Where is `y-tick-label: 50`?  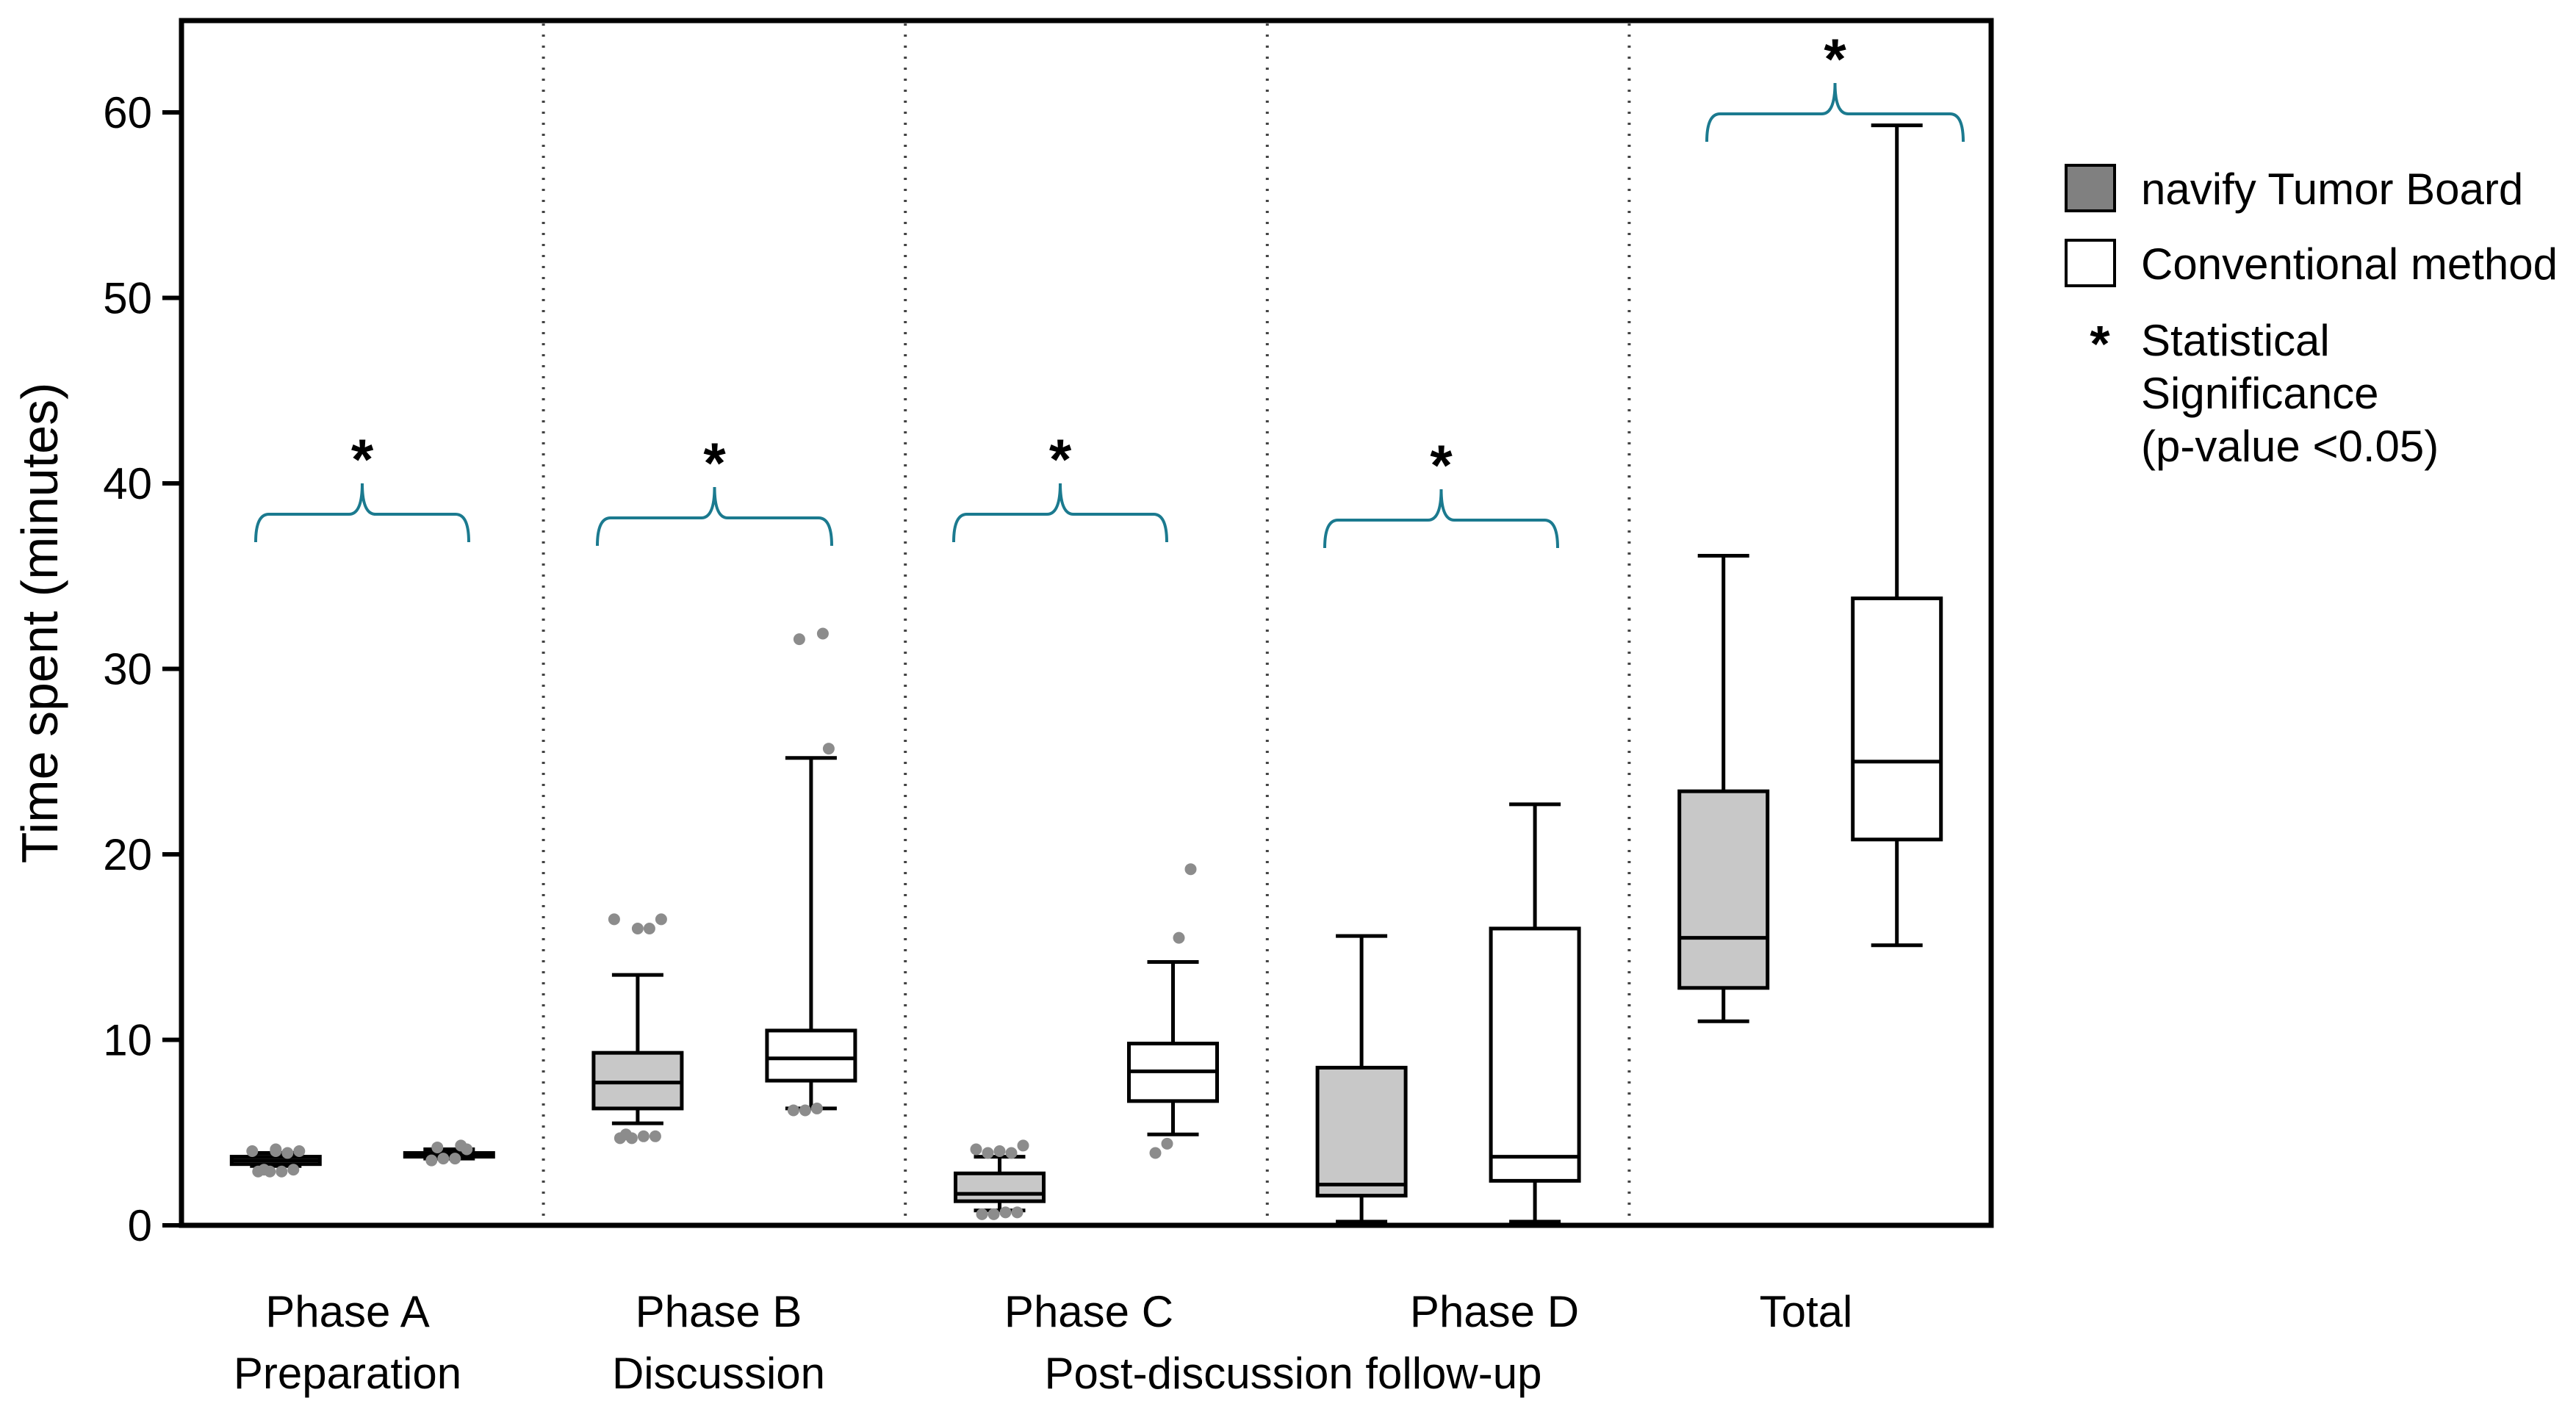
y-tick-label: 50 is located at coordinates (128, 298).